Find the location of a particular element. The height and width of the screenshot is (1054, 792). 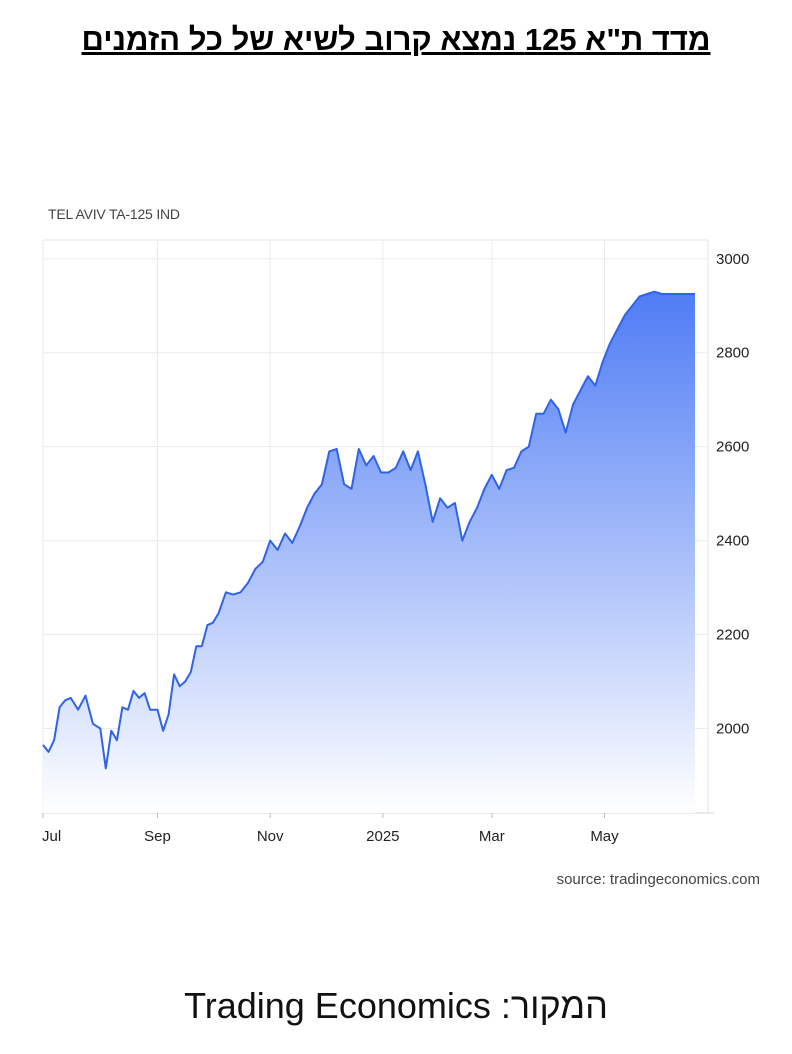

x-tick-label: May is located at coordinates (604, 836).